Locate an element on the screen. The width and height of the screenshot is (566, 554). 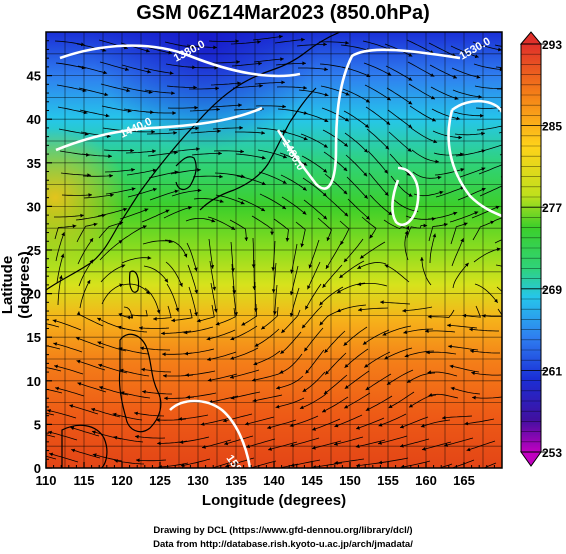
y-tick-label: 30 is located at coordinates (34, 206).